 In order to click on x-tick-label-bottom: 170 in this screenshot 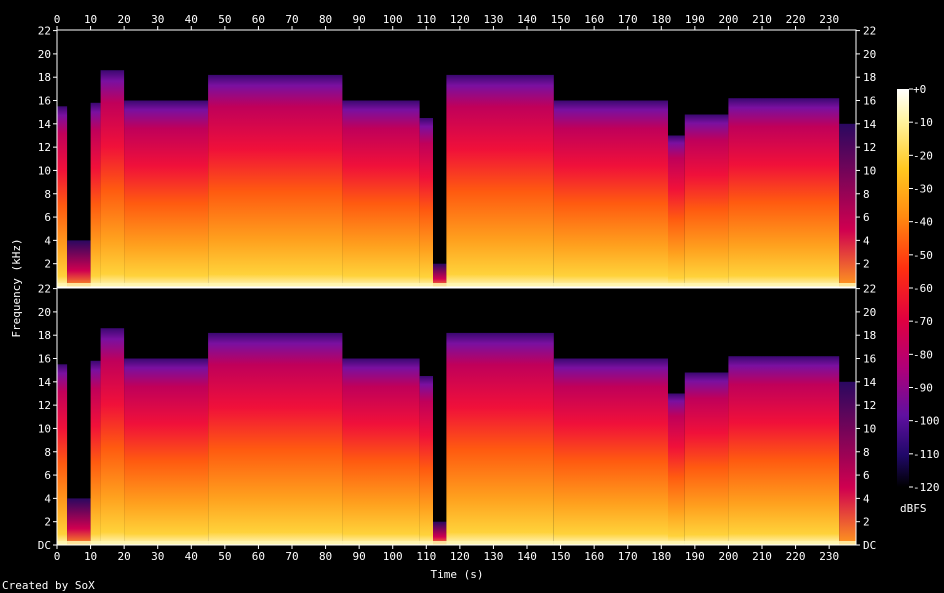, I will do `click(628, 556)`.